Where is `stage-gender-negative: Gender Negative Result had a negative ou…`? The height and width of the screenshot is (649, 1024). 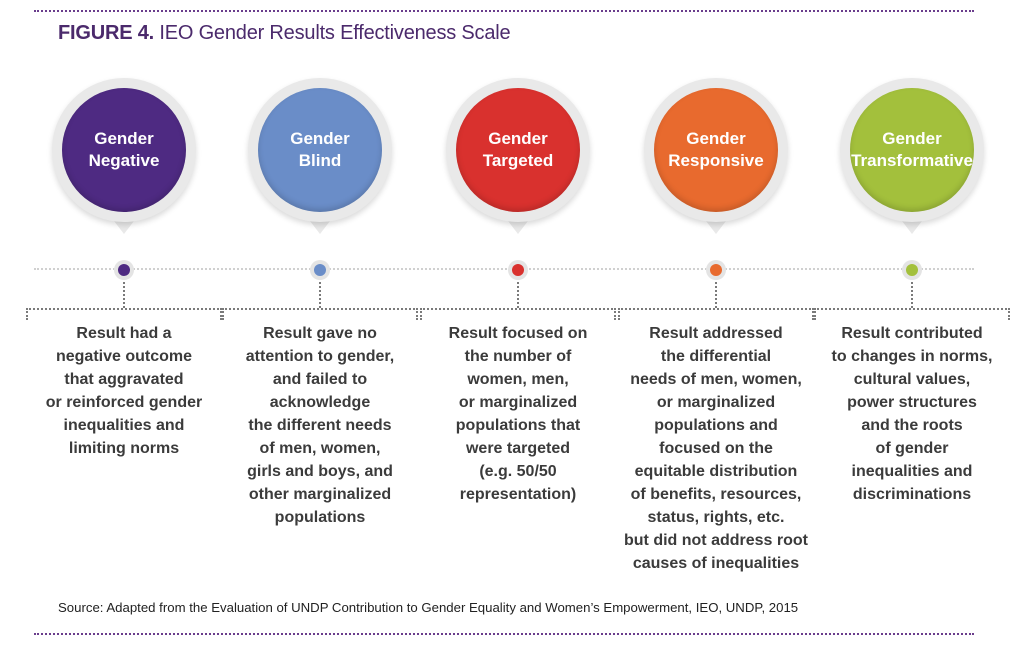
stage-gender-negative: Gender Negative Result had a negative ou… is located at coordinates (124, 328).